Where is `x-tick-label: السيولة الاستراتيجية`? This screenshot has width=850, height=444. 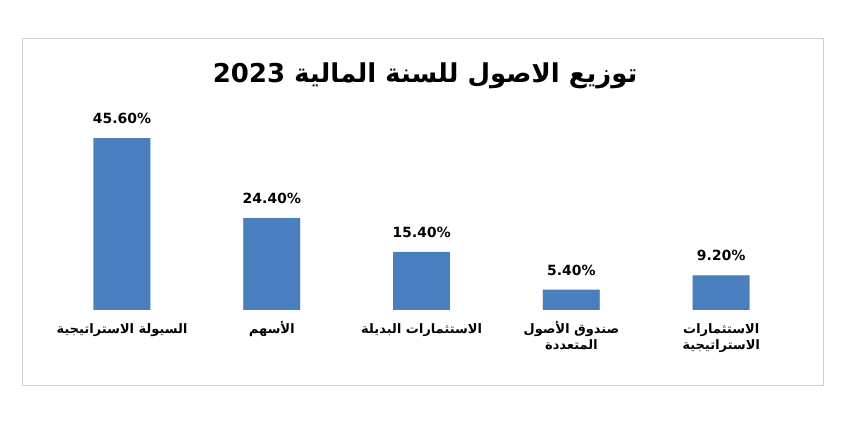
x-tick-label: السيولة الاستراتيجية is located at coordinates (121, 330).